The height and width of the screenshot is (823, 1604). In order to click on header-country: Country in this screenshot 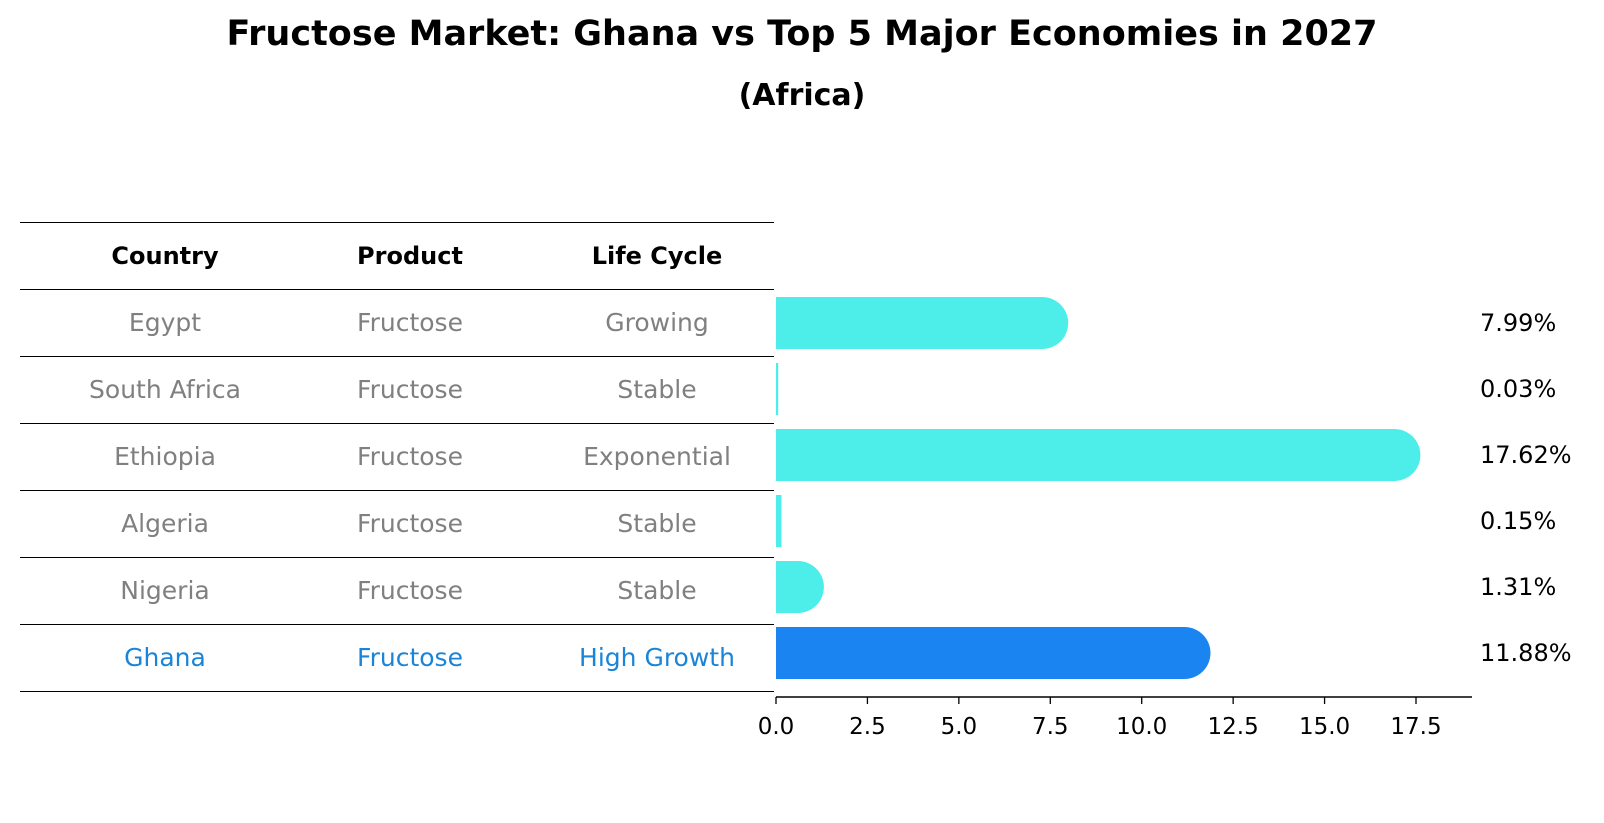, I will do `click(165, 256)`.